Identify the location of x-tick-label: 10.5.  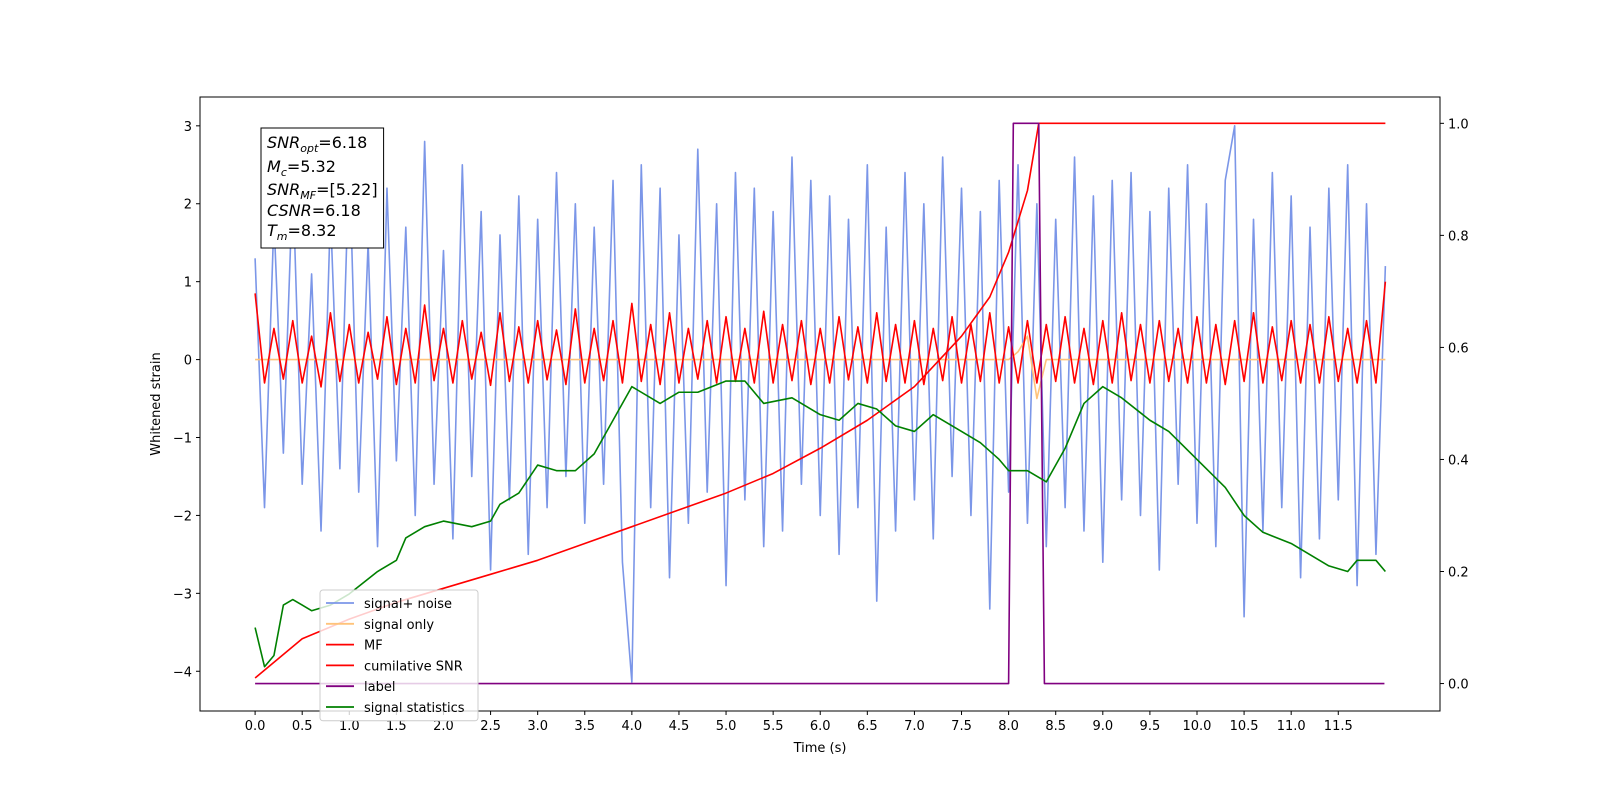
(1244, 726).